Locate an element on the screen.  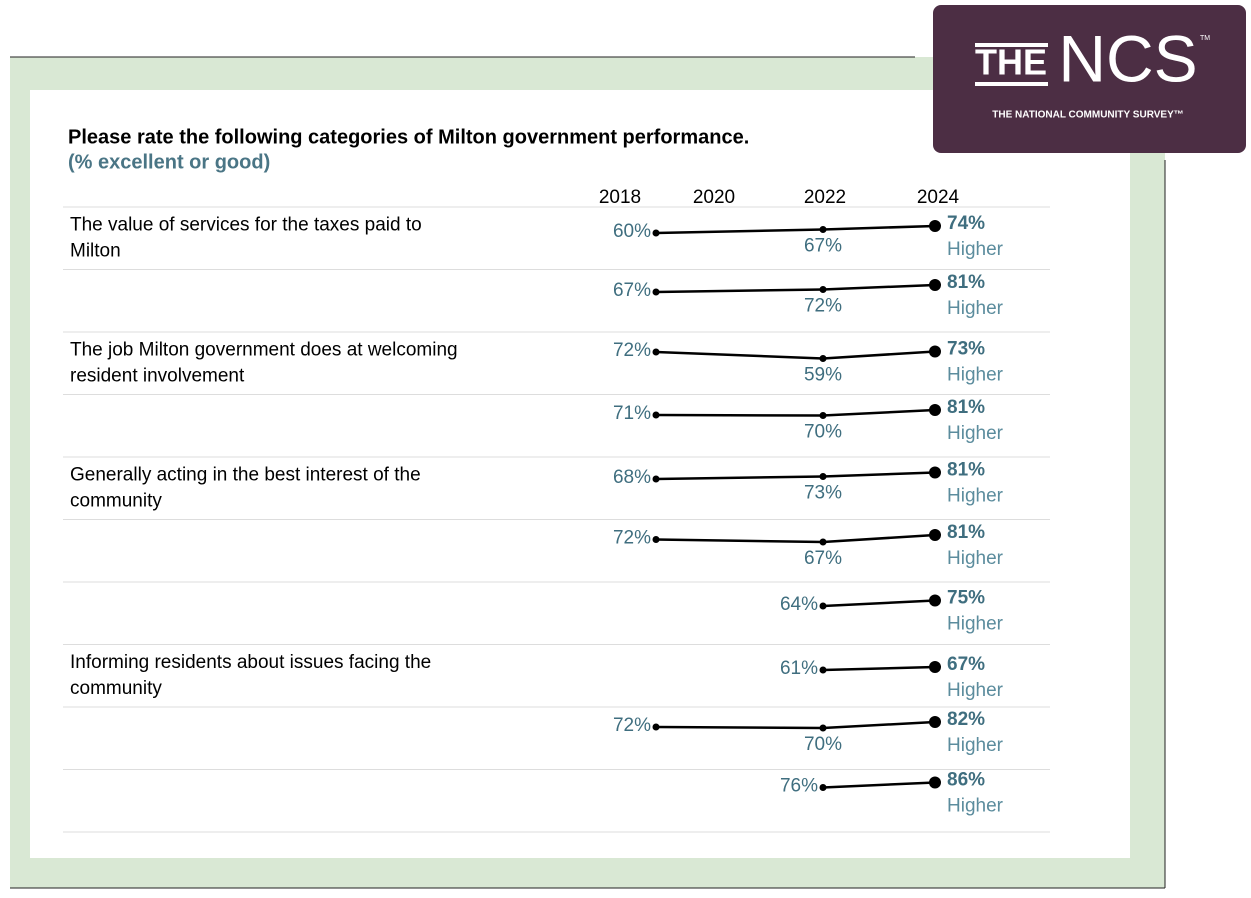
value-label: 68% is located at coordinates (632, 477).